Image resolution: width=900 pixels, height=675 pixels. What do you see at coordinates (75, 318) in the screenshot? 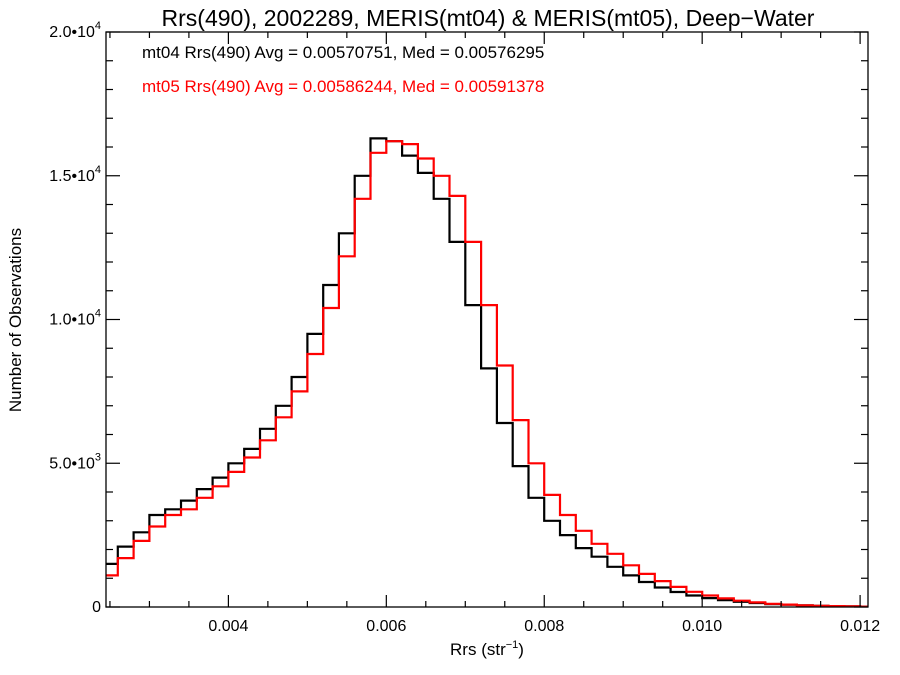
I see `y-tick-label: 1.0•104` at bounding box center [75, 318].